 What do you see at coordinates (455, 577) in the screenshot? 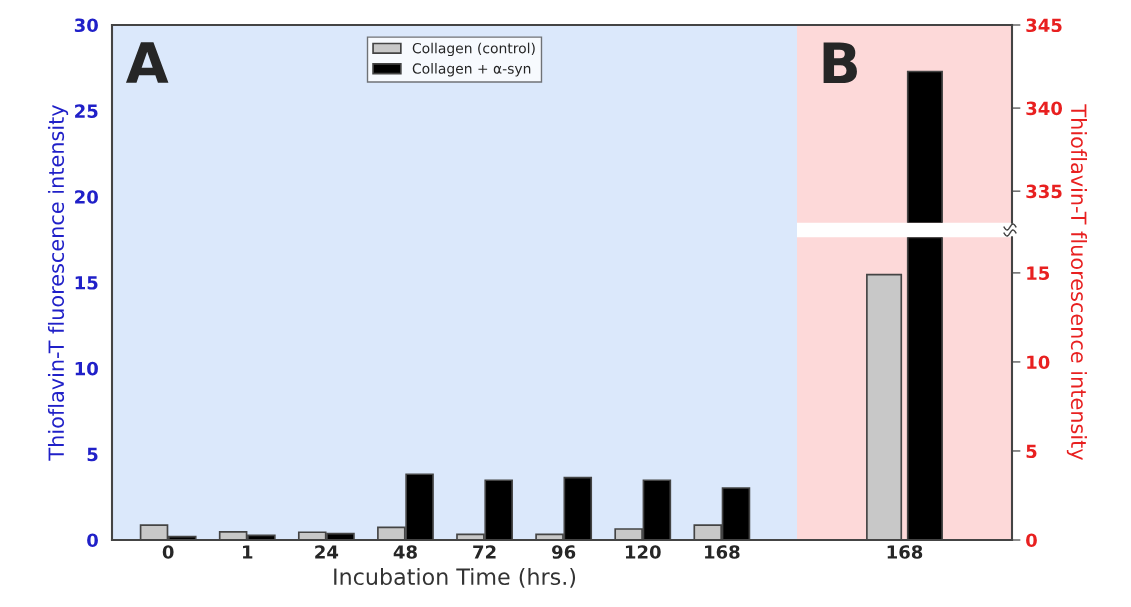
I see `x-axis-title: Incubation Time (hrs.)` at bounding box center [455, 577].